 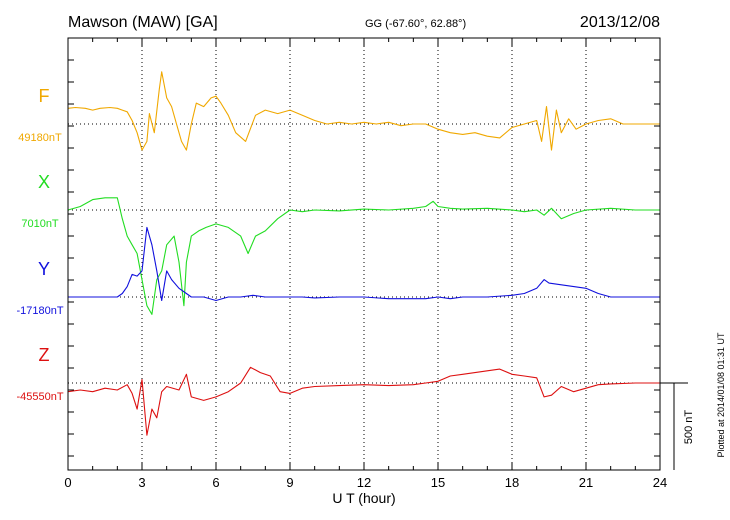 What do you see at coordinates (363, 401) in the screenshot?
I see `series-line-z` at bounding box center [363, 401].